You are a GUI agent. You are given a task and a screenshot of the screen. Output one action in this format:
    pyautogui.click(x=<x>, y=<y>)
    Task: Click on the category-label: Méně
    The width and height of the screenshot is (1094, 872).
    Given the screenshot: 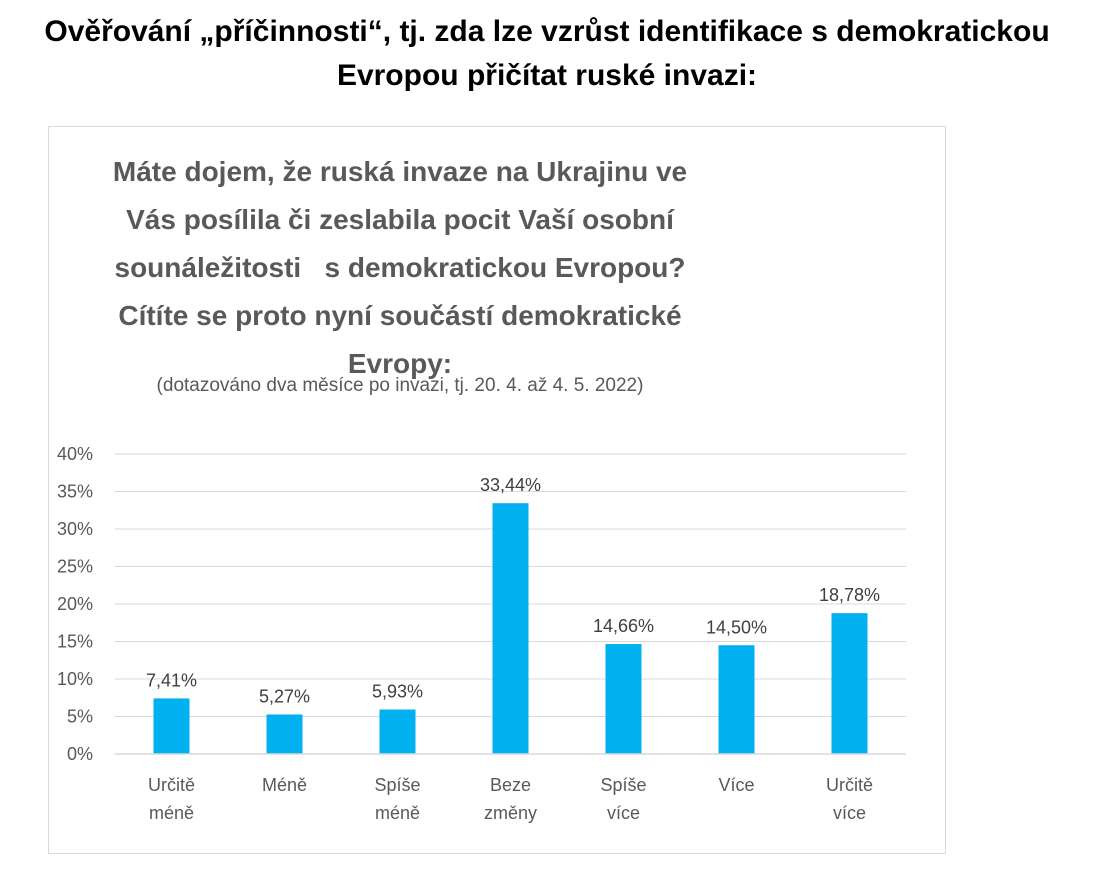 What is the action you would take?
    pyautogui.click(x=284, y=785)
    